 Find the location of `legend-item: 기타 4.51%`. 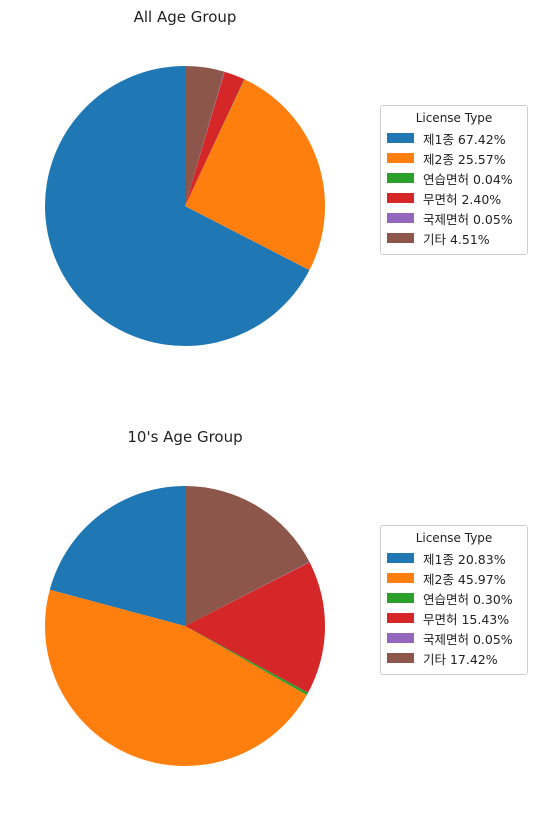

legend-item: 기타 4.51% is located at coordinates (454, 238).